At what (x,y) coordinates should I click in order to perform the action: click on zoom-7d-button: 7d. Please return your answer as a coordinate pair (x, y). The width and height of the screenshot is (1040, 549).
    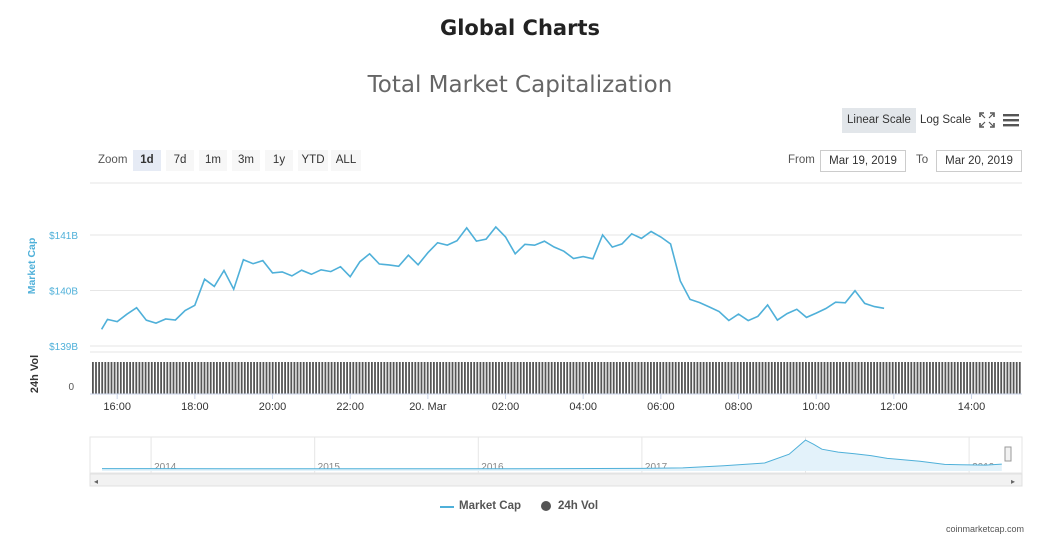
    Looking at the image, I should click on (180, 160).